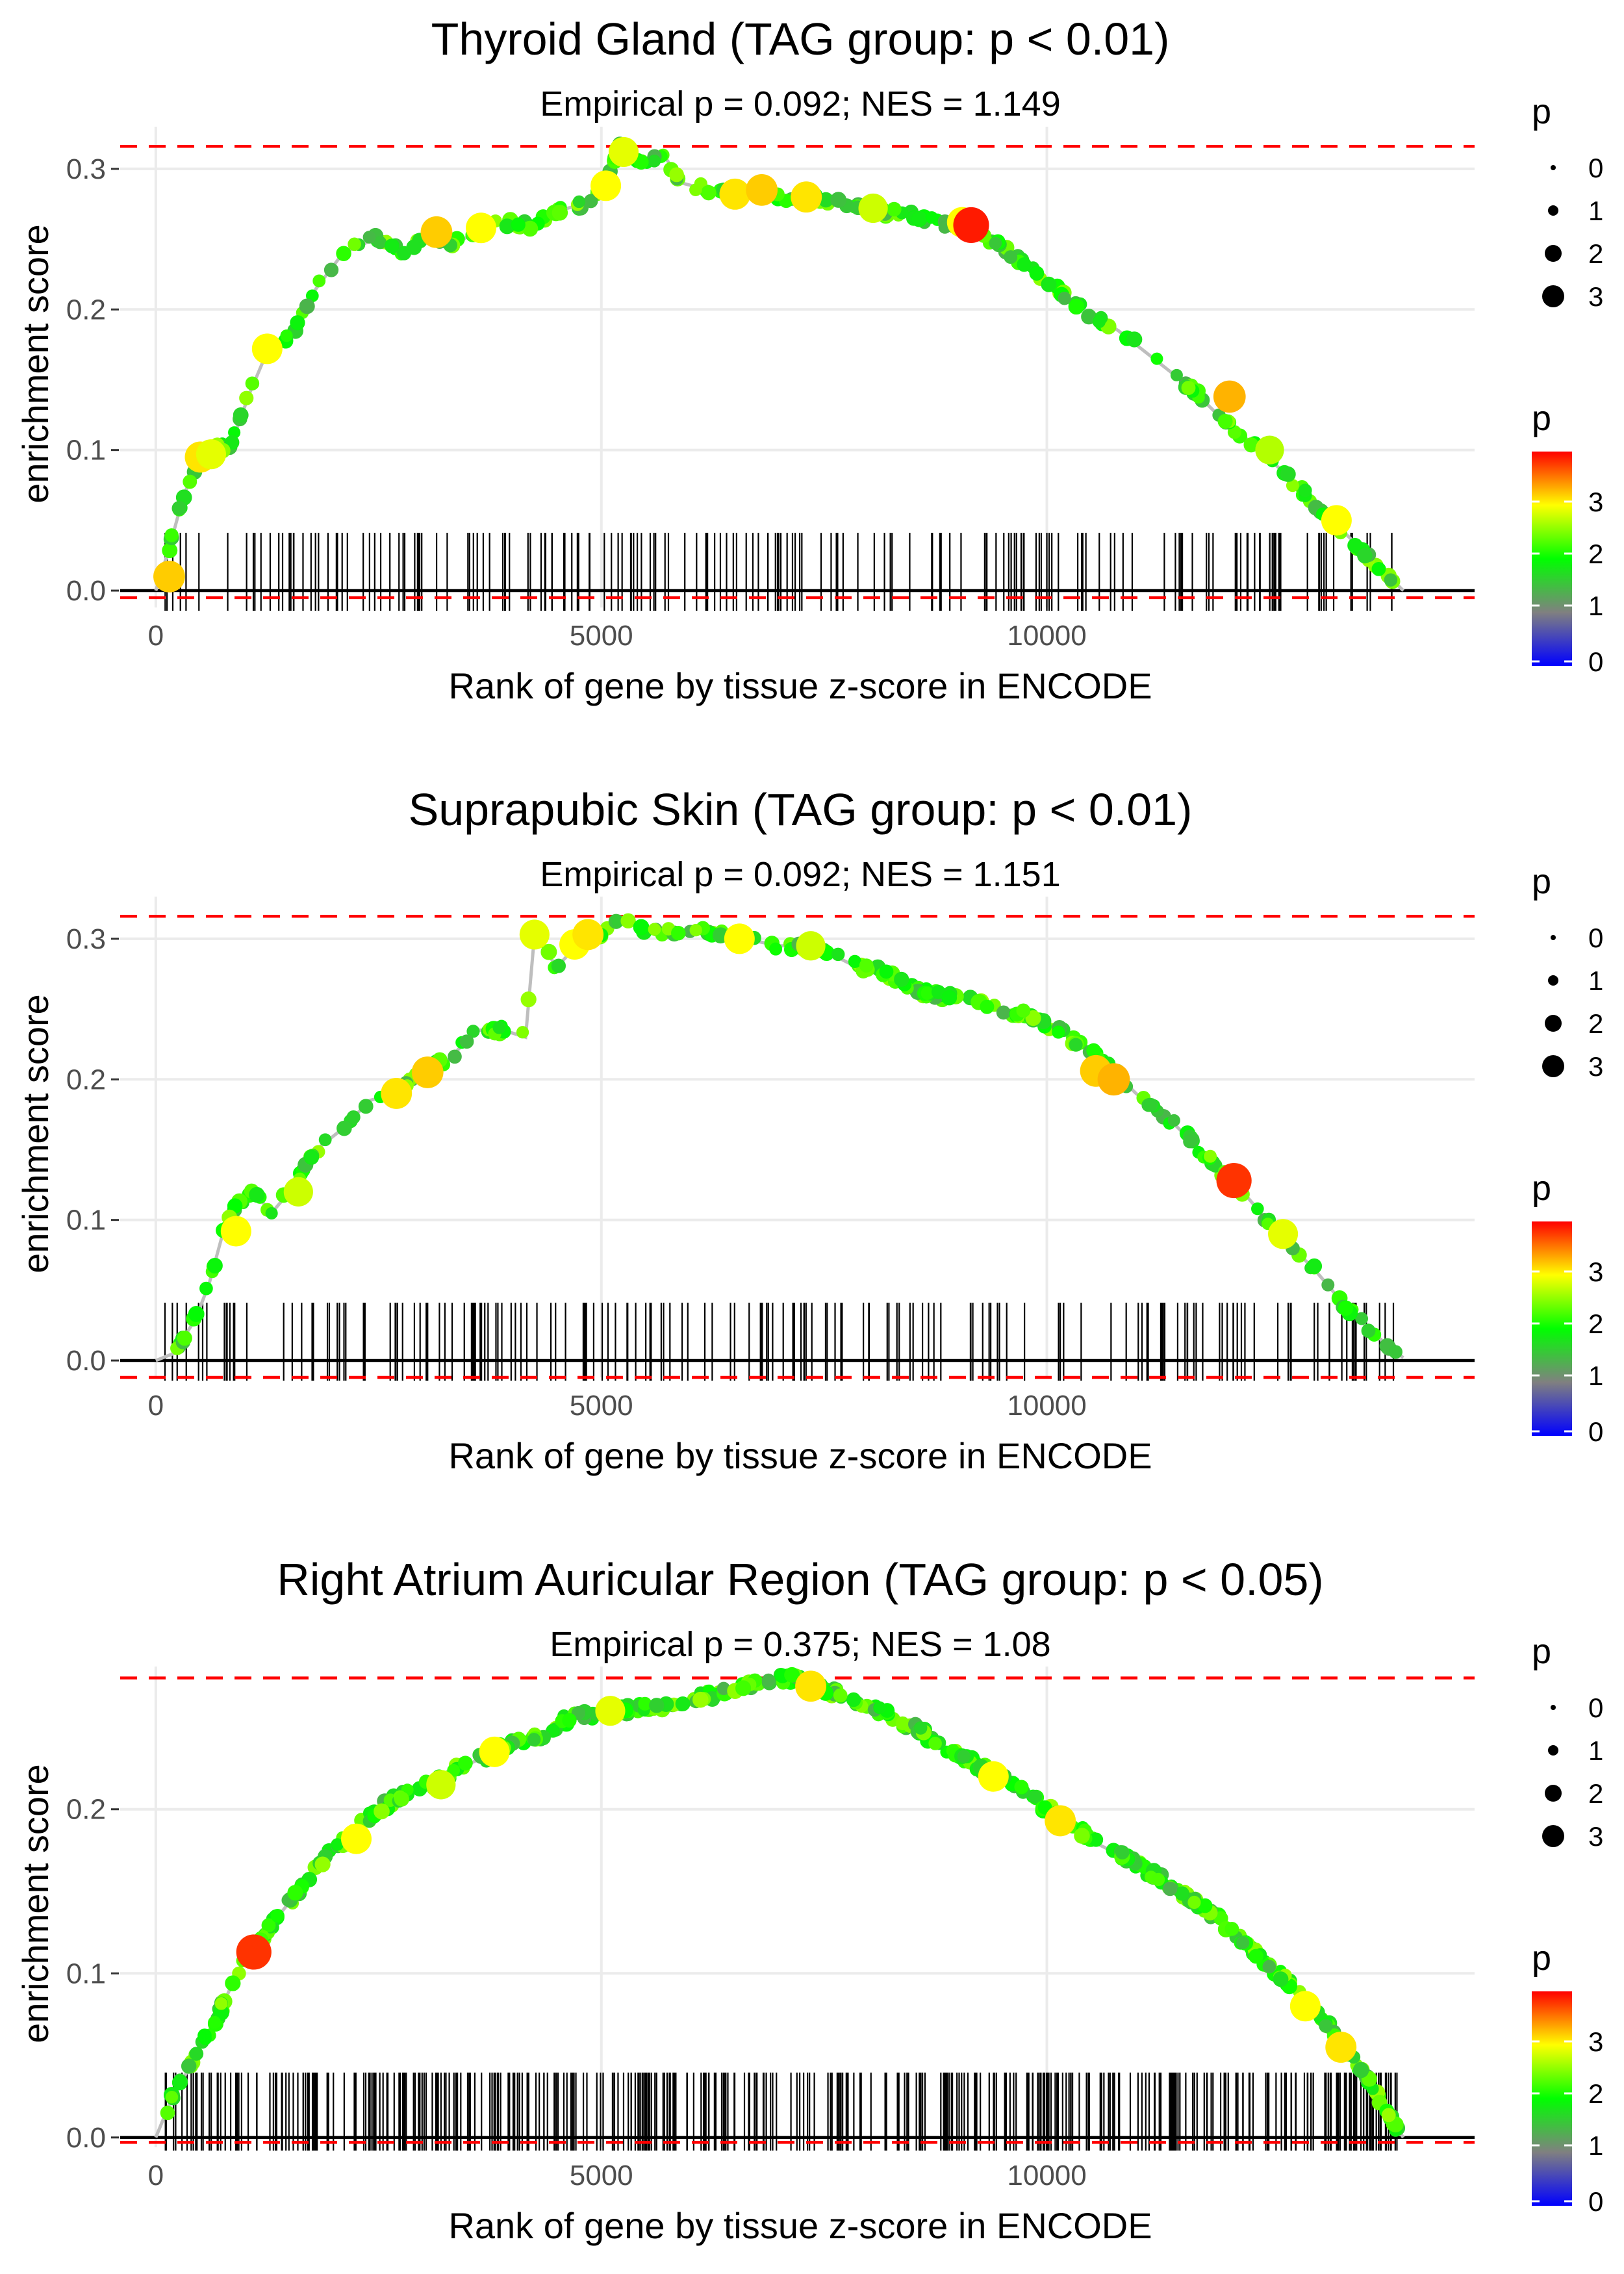 The height and width of the screenshot is (2274, 1624). I want to click on chart-subtitle: Empirical p = 0.375; NES = 1.08, so click(800, 1644).